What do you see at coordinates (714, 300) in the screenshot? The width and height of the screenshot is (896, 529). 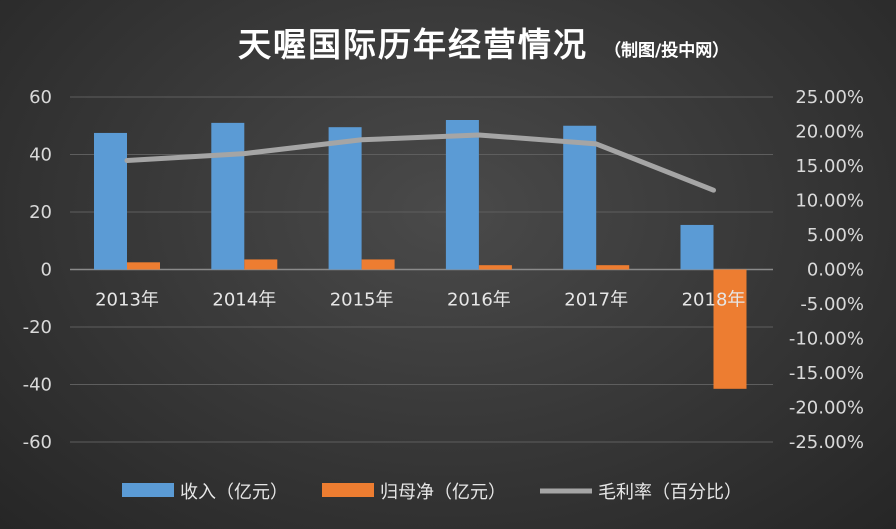 I see `x-category-label: 2018年` at bounding box center [714, 300].